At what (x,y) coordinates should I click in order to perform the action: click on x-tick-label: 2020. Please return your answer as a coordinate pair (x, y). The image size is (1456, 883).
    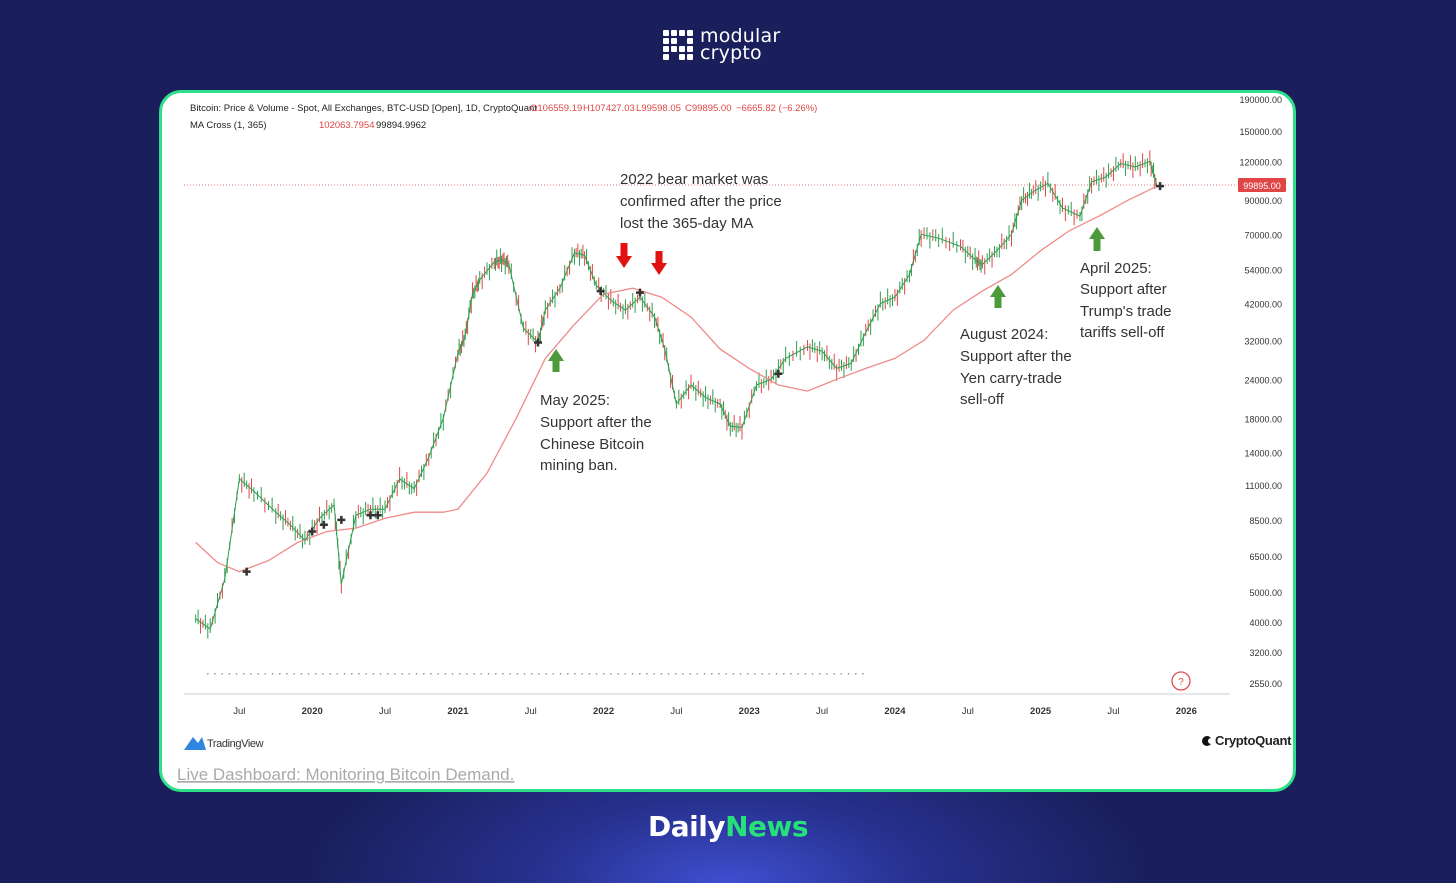
    Looking at the image, I should click on (312, 711).